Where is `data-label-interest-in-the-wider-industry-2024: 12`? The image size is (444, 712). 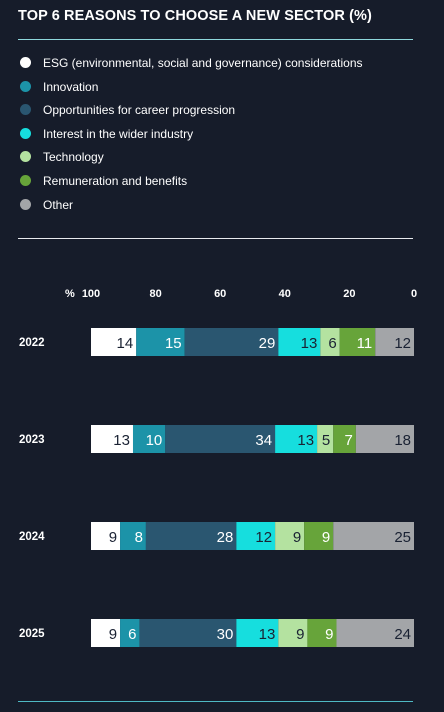 data-label-interest-in-the-wider-industry-2024: 12 is located at coordinates (263, 537).